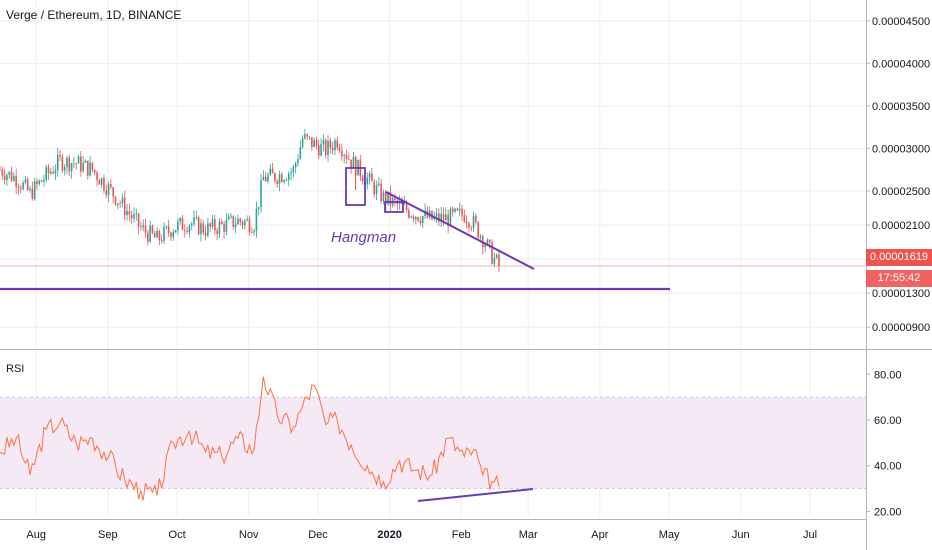 The image size is (932, 550). Describe the element at coordinates (901, 192) in the screenshot. I see `price-tick-label: 0.00002500` at that location.